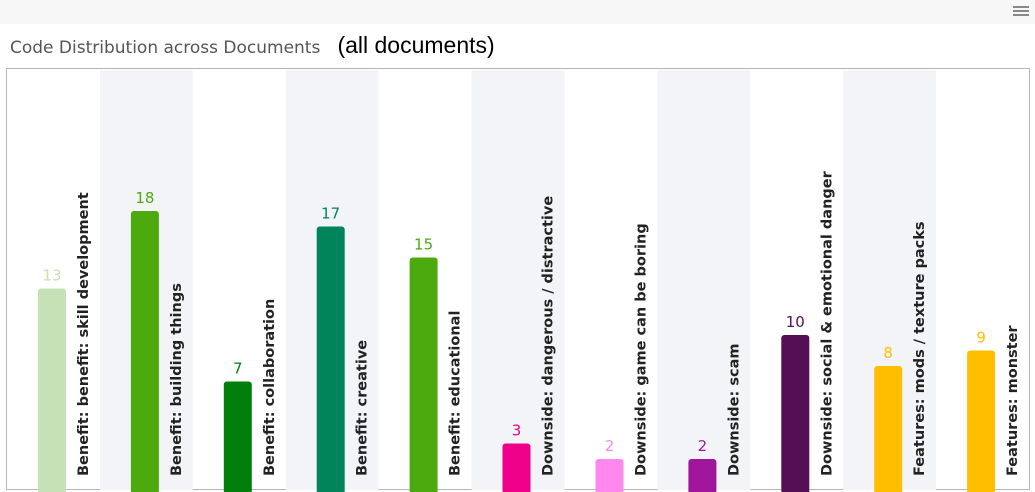 This screenshot has width=1035, height=492. Describe the element at coordinates (177, 379) in the screenshot. I see `category-label: Benefit: building things` at that location.